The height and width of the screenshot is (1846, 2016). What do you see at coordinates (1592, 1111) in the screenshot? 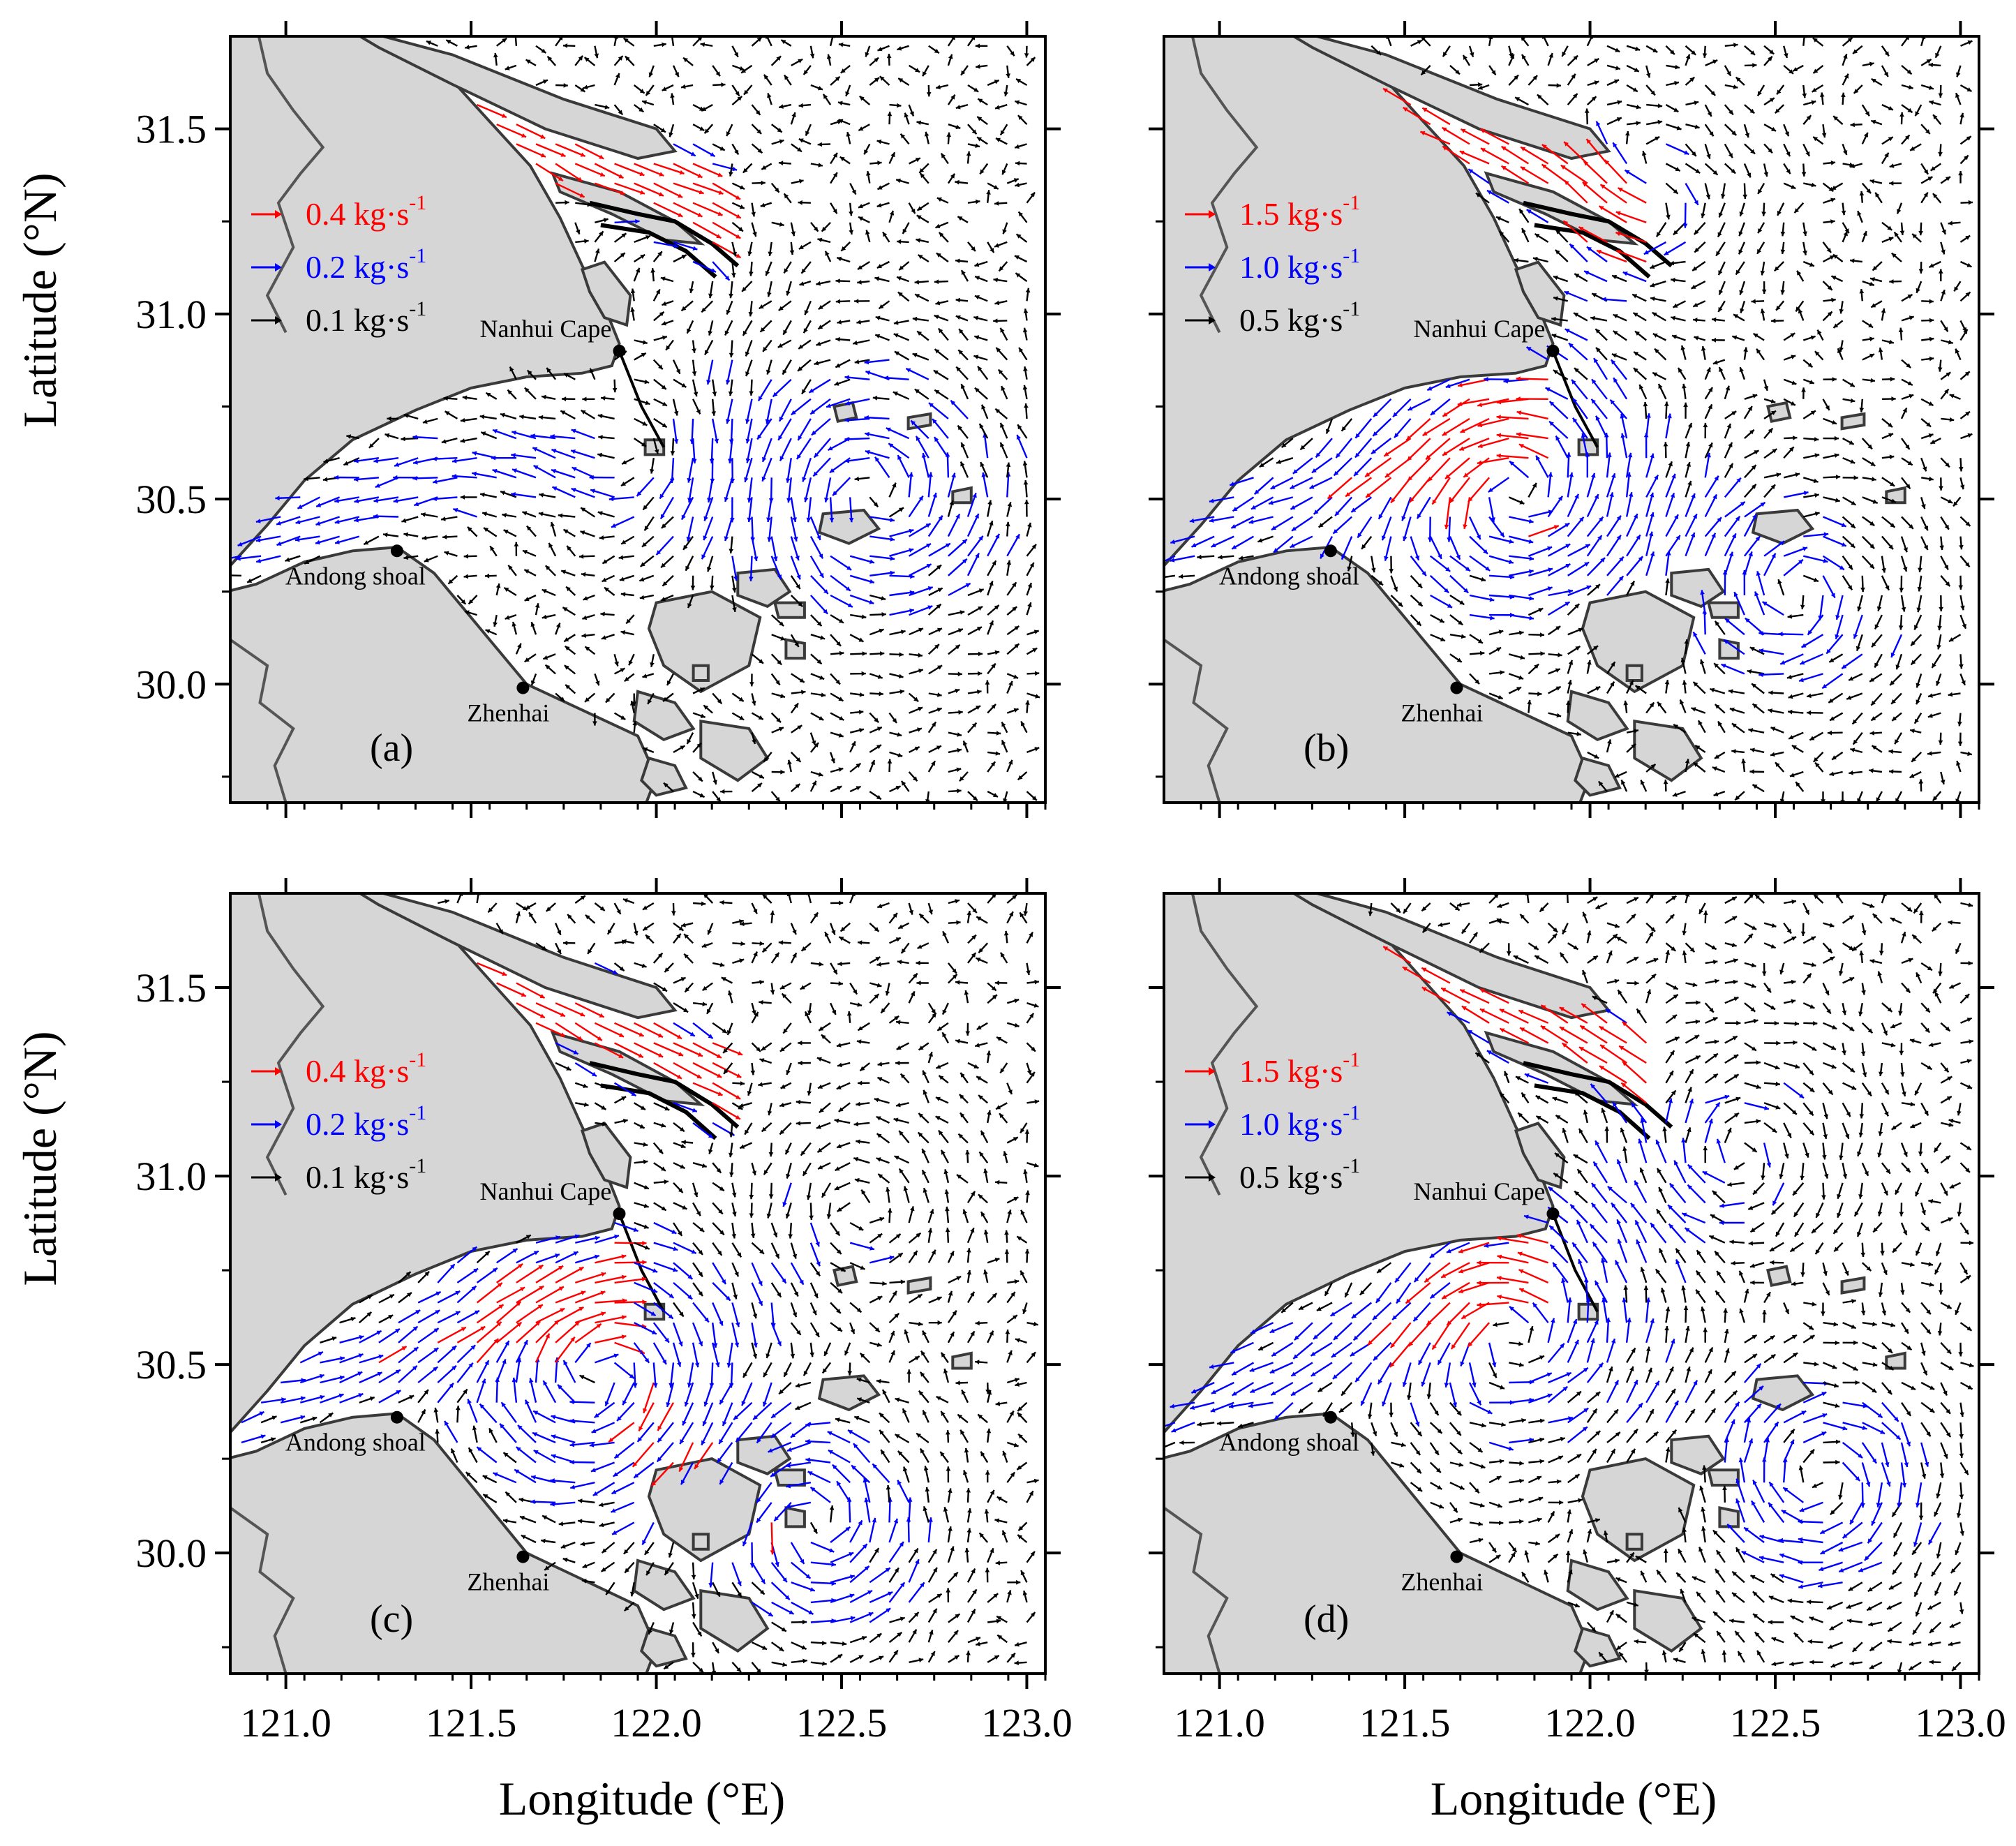
I see `jetty` at bounding box center [1592, 1111].